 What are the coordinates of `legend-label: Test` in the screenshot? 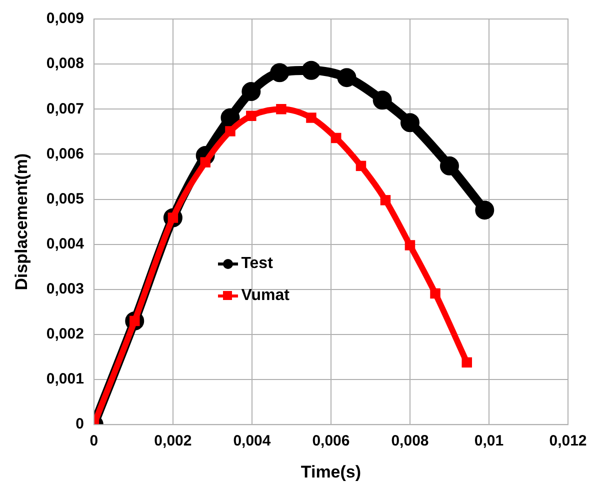 It's located at (257, 264).